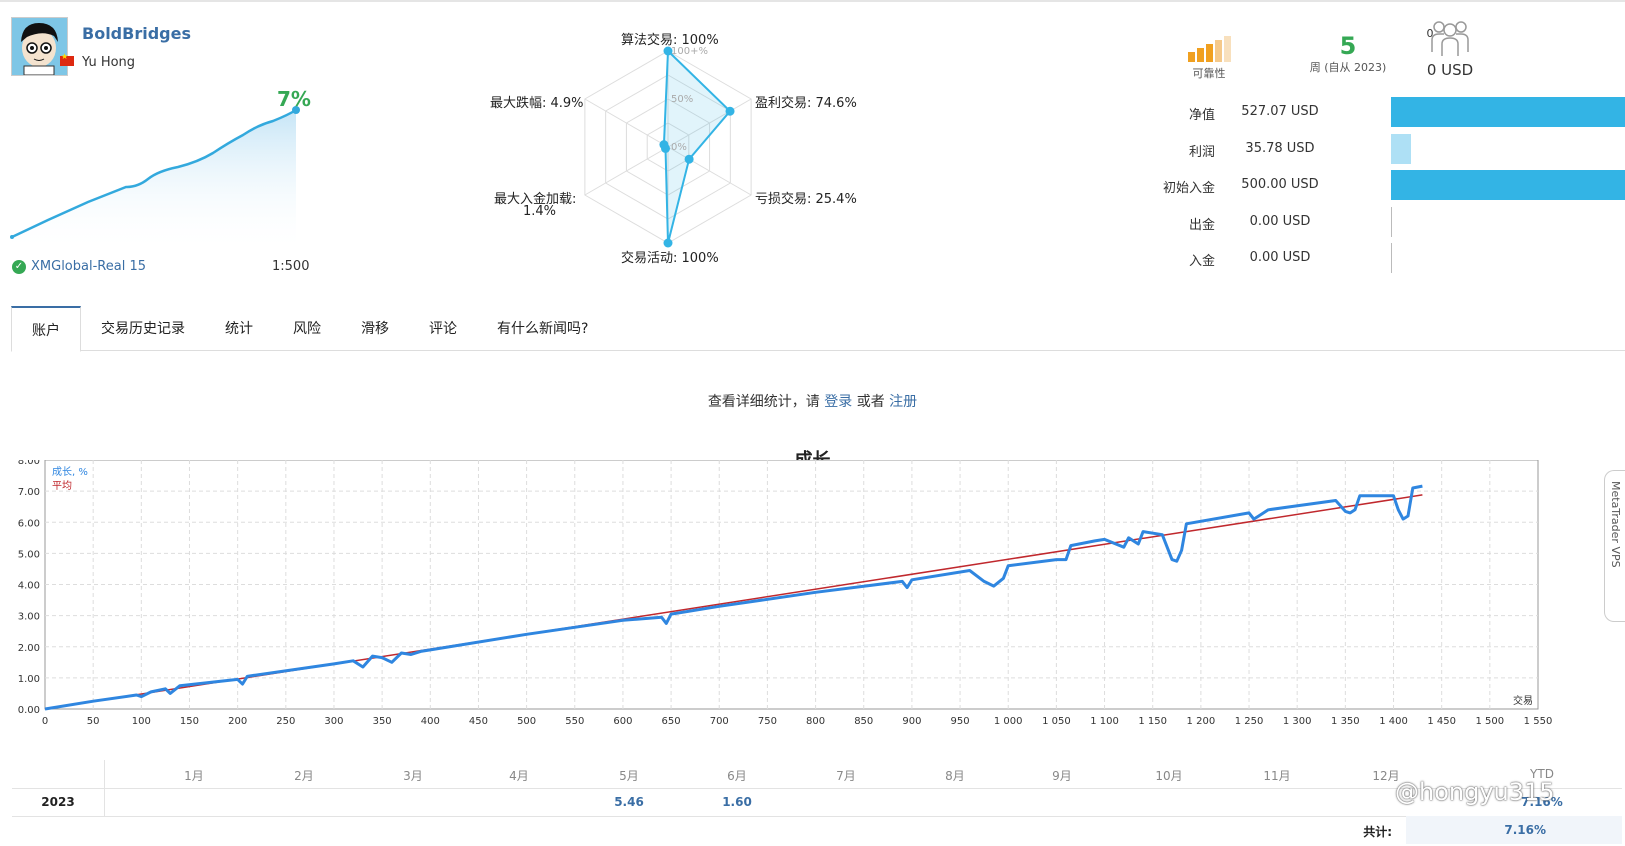 The image size is (1625, 846). Describe the element at coordinates (1280, 148) in the screenshot. I see `balance-value: 35.78 USD` at that location.